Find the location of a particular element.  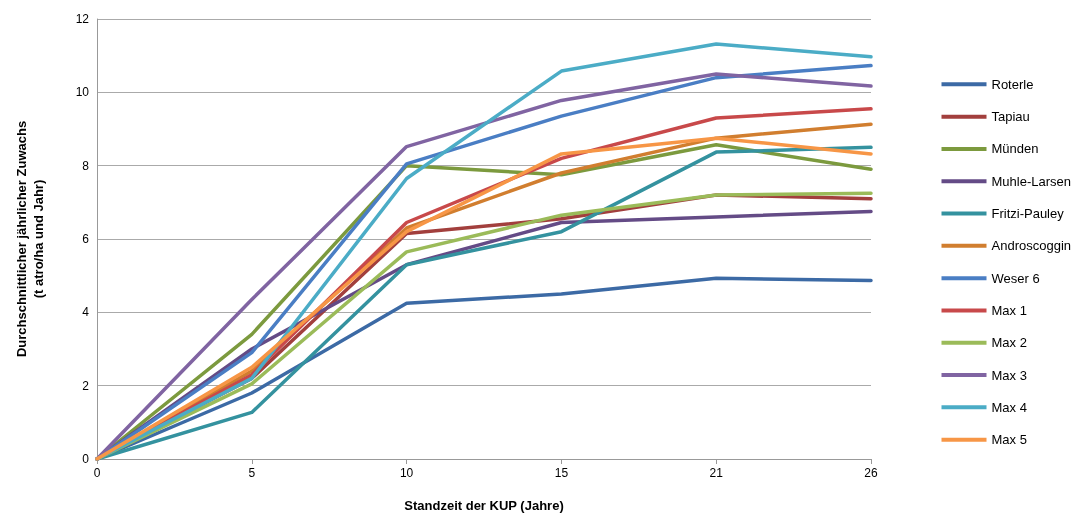

x-tick-label: 0 is located at coordinates (97, 473).